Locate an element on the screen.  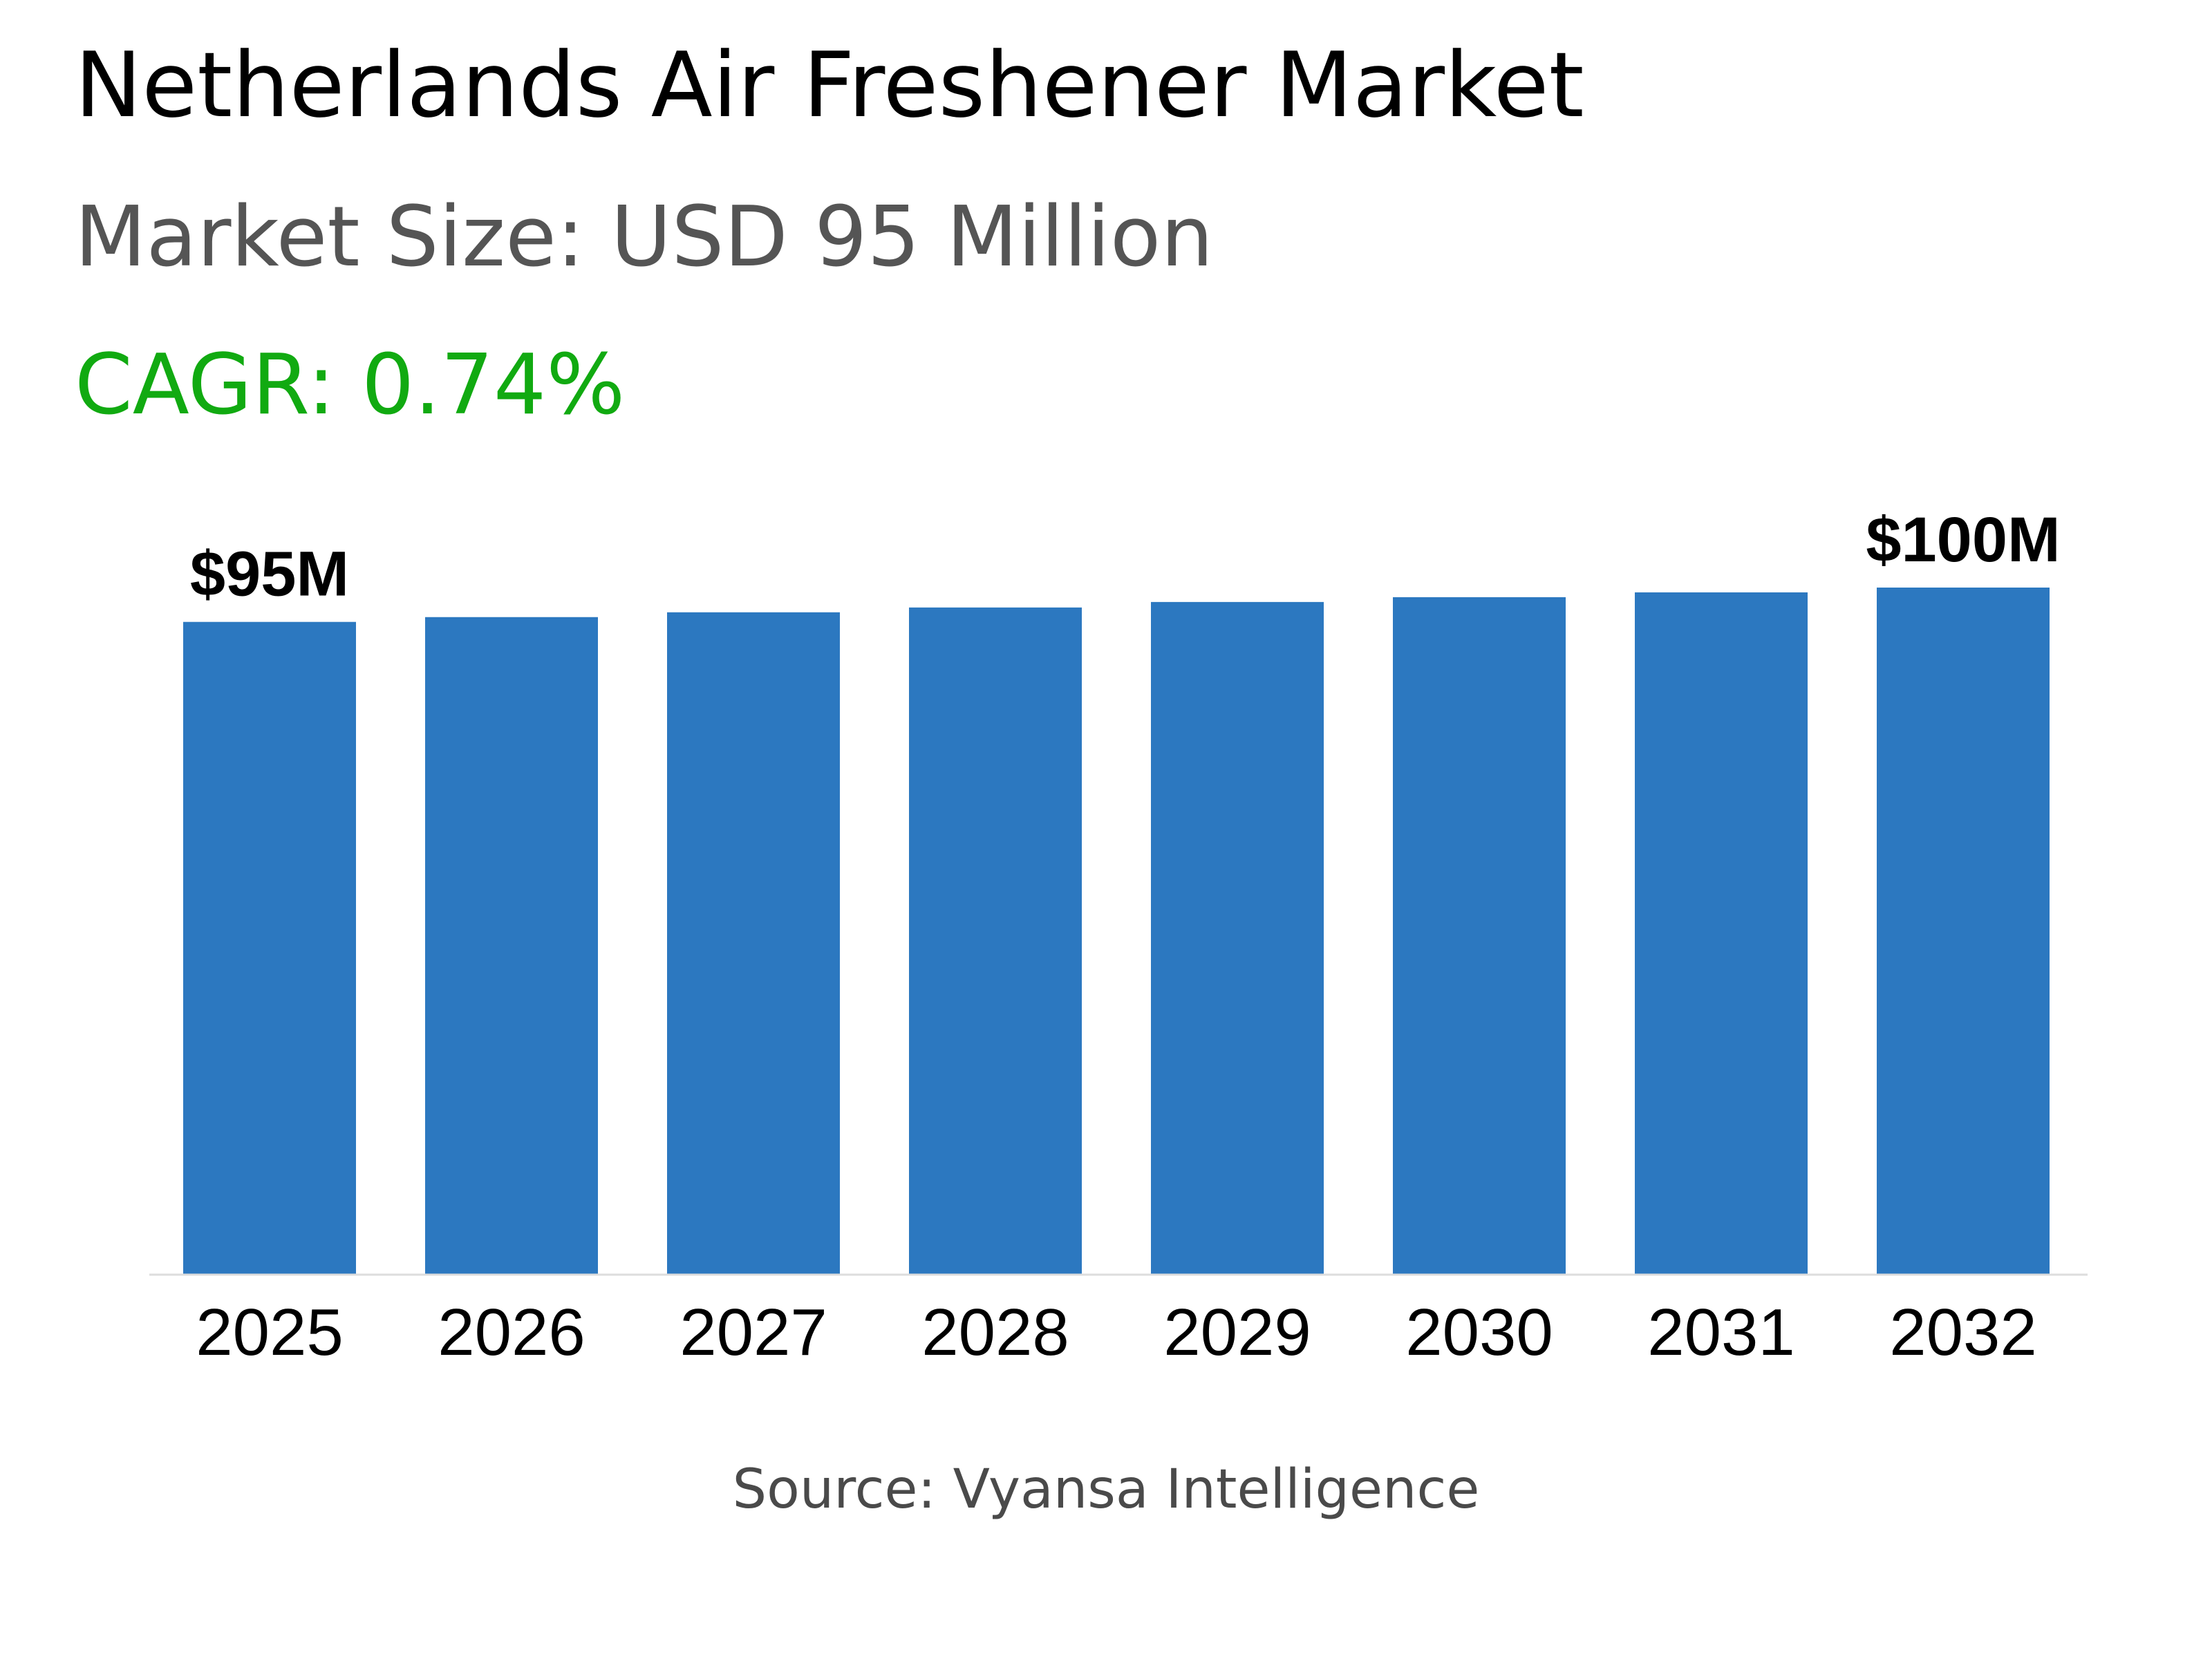
bar-2027 is located at coordinates (753, 943).